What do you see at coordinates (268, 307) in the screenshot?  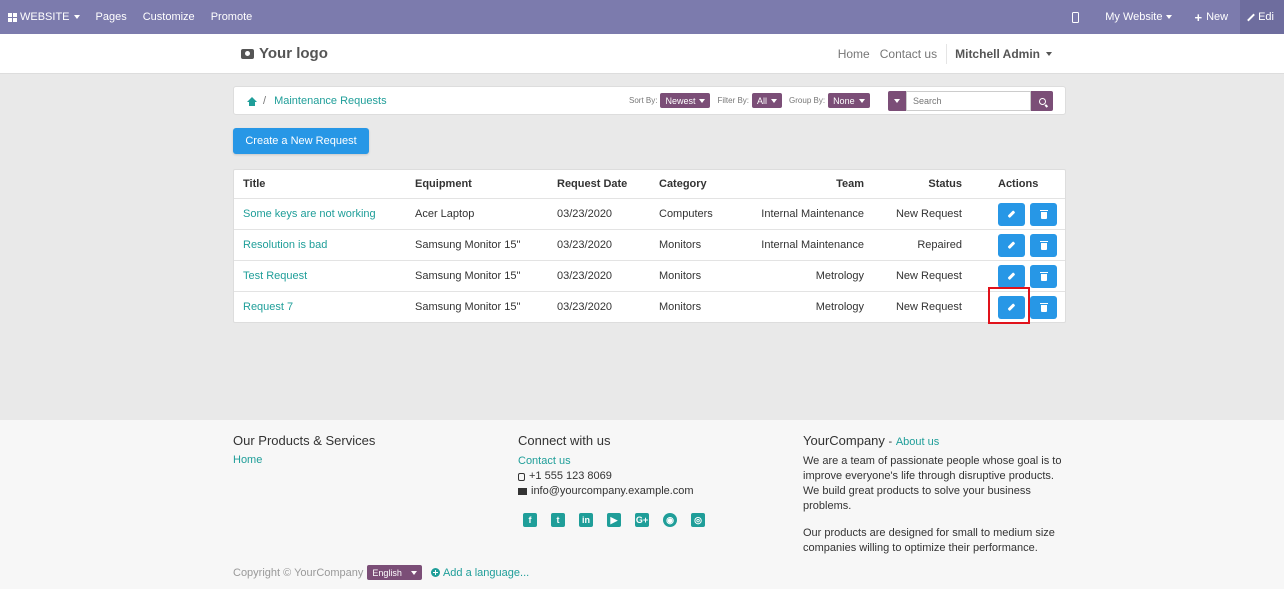 I see `request-title-link: Request 7` at bounding box center [268, 307].